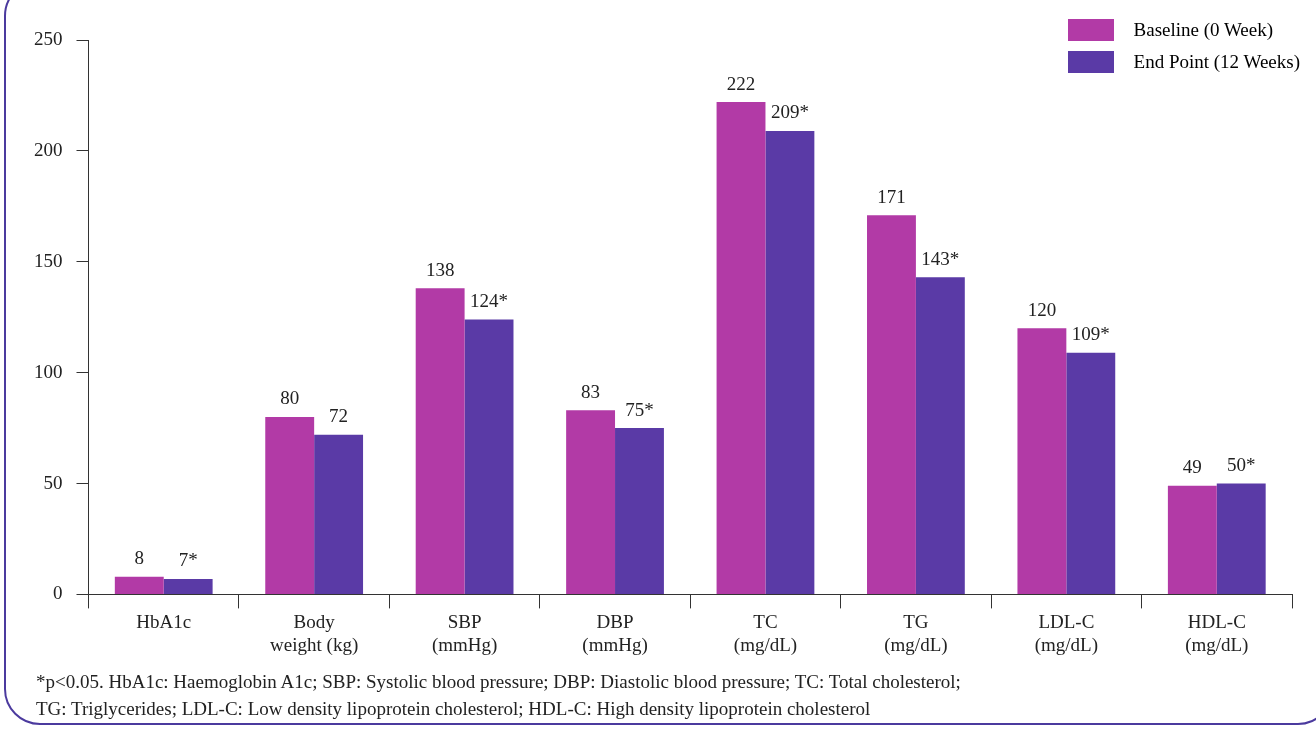 Image resolution: width=1316 pixels, height=730 pixels. I want to click on data-label: 120, so click(1042, 309).